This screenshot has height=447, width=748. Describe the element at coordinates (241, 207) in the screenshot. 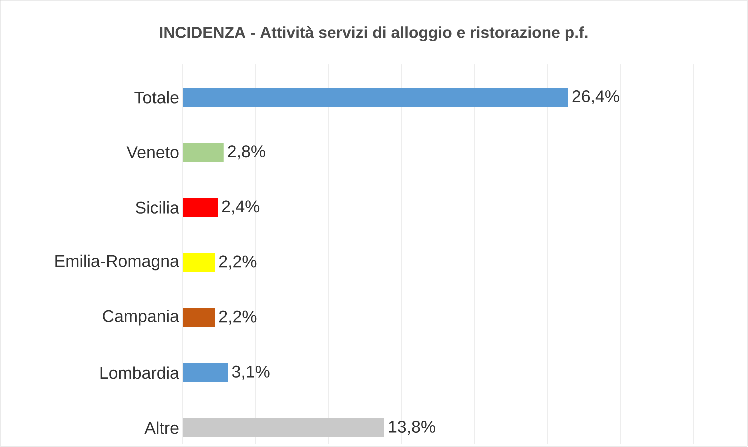

I see `data-label: 2,4%` at that location.